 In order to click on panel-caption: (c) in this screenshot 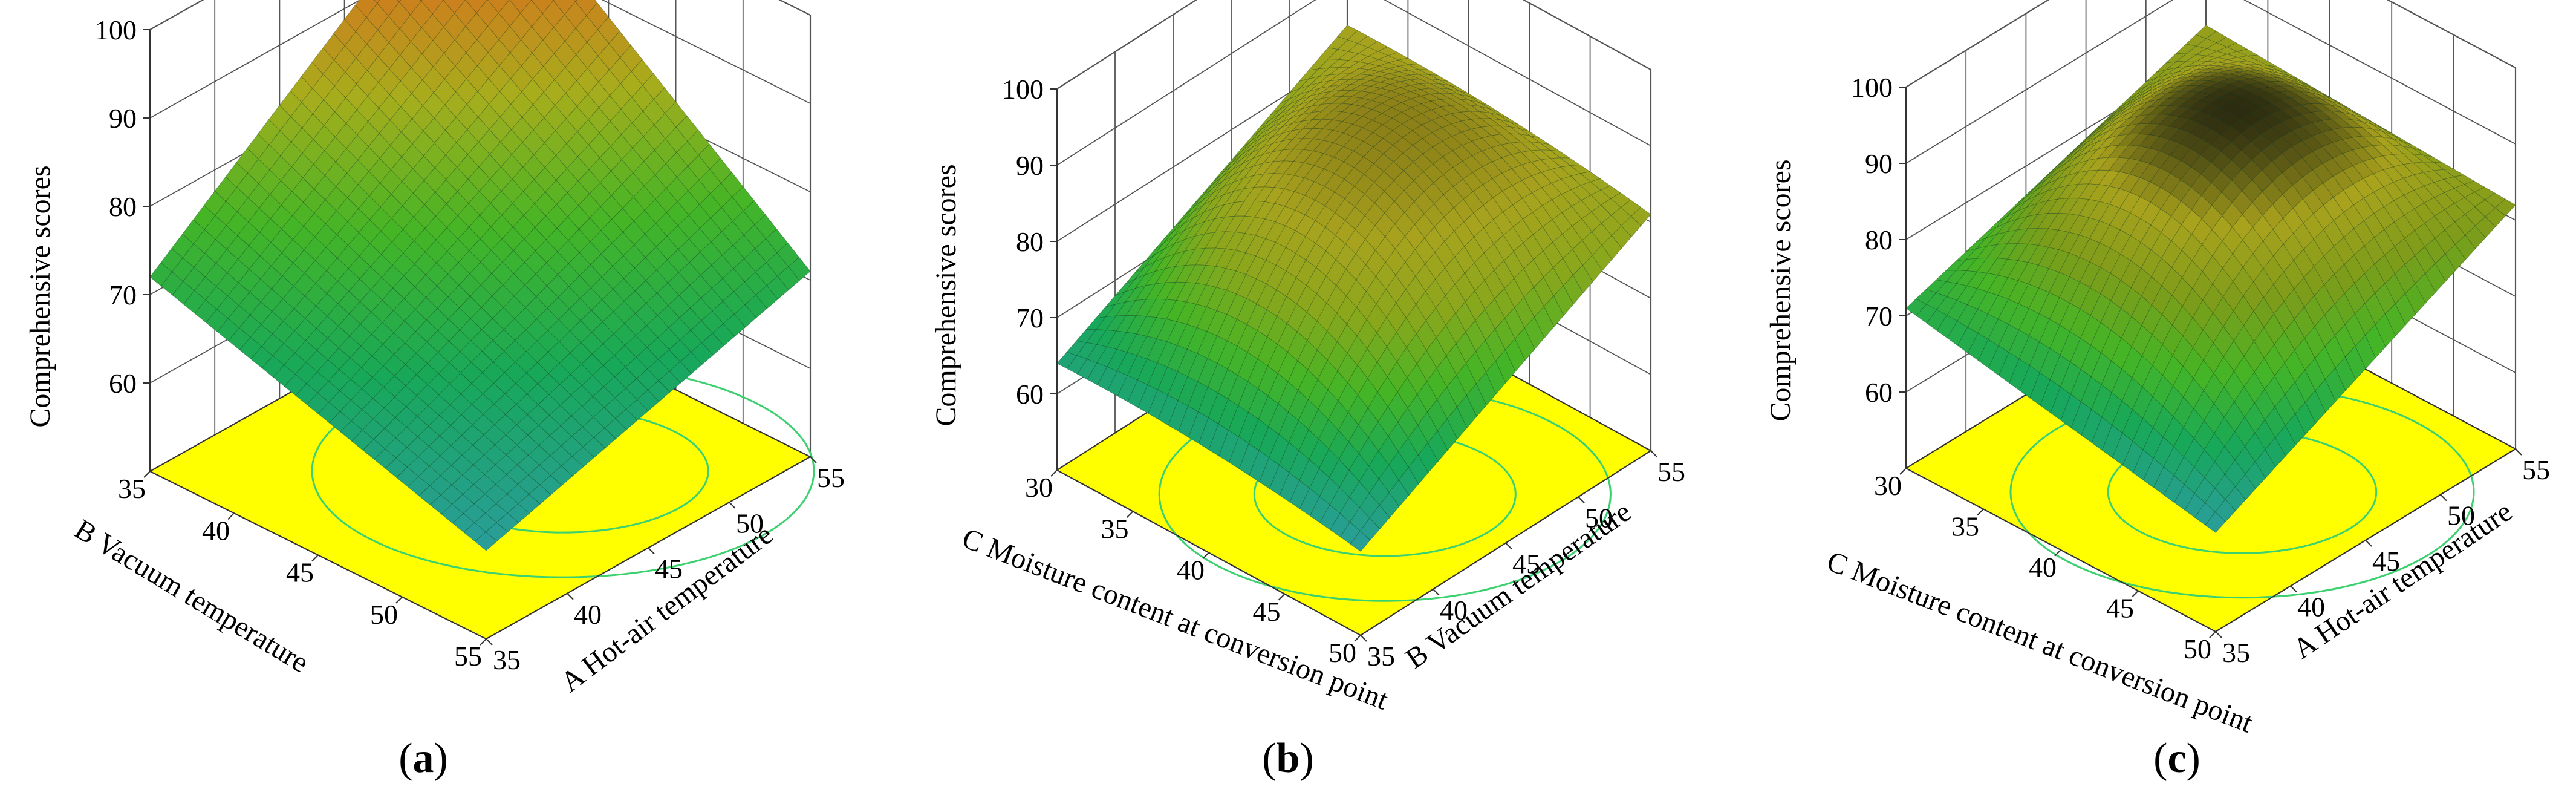, I will do `click(2176, 759)`.